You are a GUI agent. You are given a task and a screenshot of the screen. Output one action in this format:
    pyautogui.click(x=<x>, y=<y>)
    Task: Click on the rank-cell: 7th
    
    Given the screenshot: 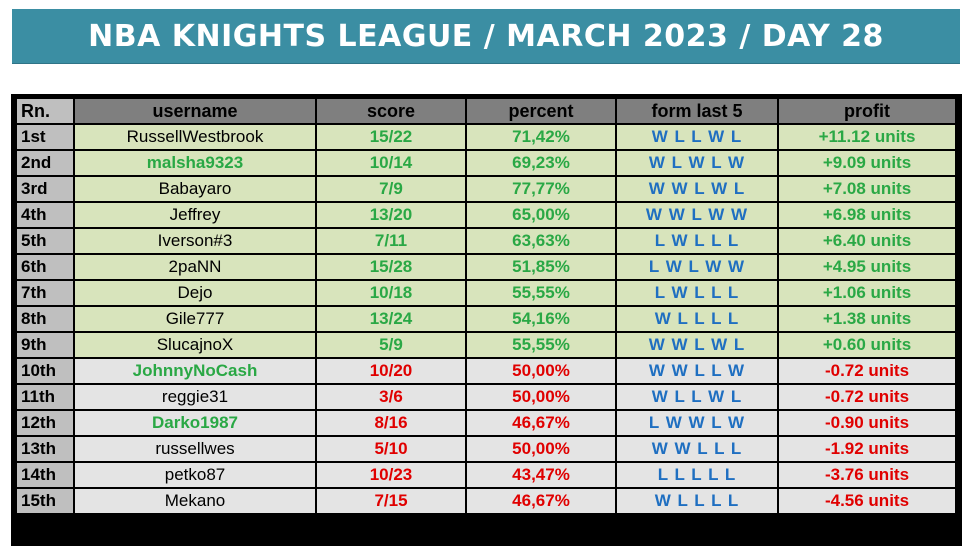 What is the action you would take?
    pyautogui.click(x=45, y=293)
    